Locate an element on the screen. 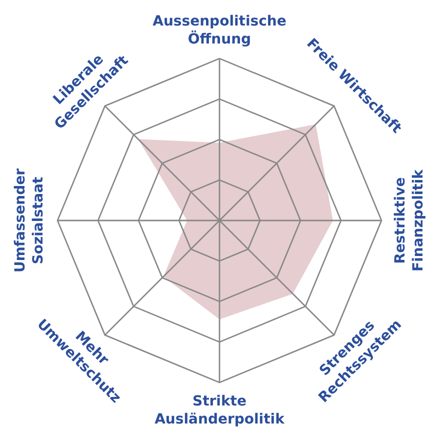 This screenshot has height=438, width=438. spoke-label: Umfassender Sozialstaat is located at coordinates (29, 220).